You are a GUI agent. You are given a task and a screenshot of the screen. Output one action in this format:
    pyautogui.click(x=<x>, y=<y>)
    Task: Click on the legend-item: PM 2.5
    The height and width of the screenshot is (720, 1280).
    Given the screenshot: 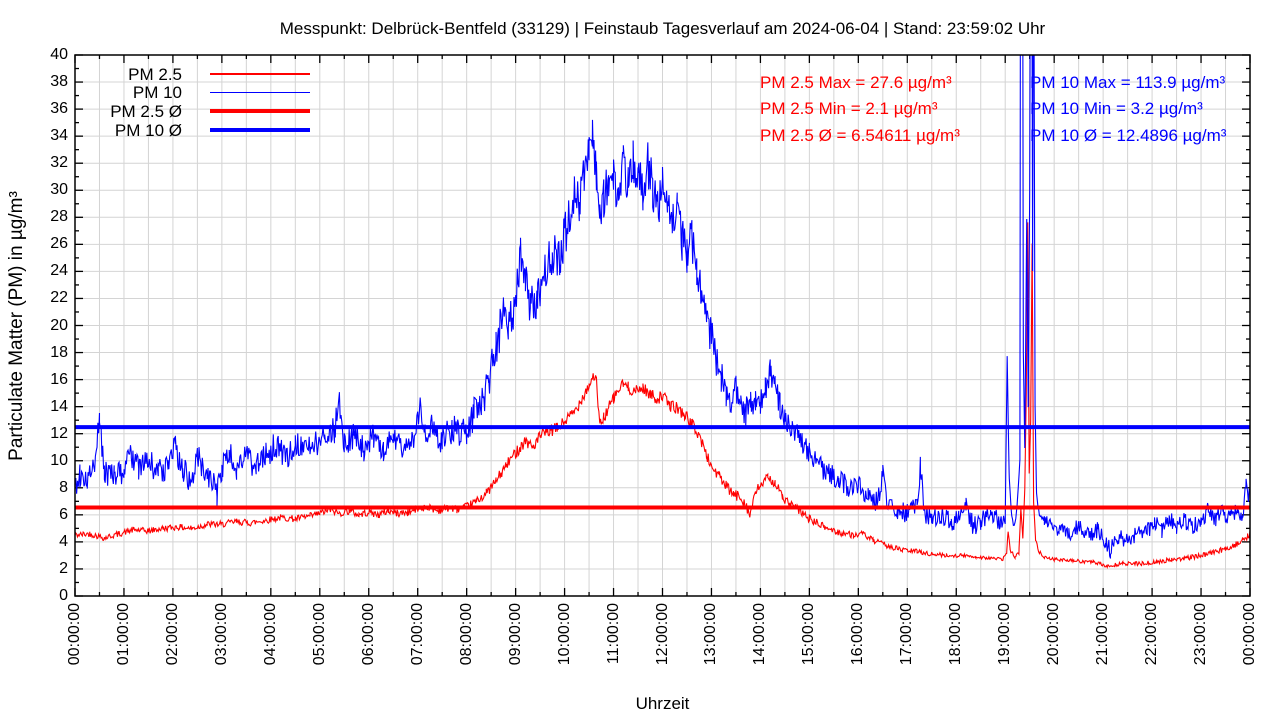 What is the action you would take?
    pyautogui.click(x=203, y=74)
    